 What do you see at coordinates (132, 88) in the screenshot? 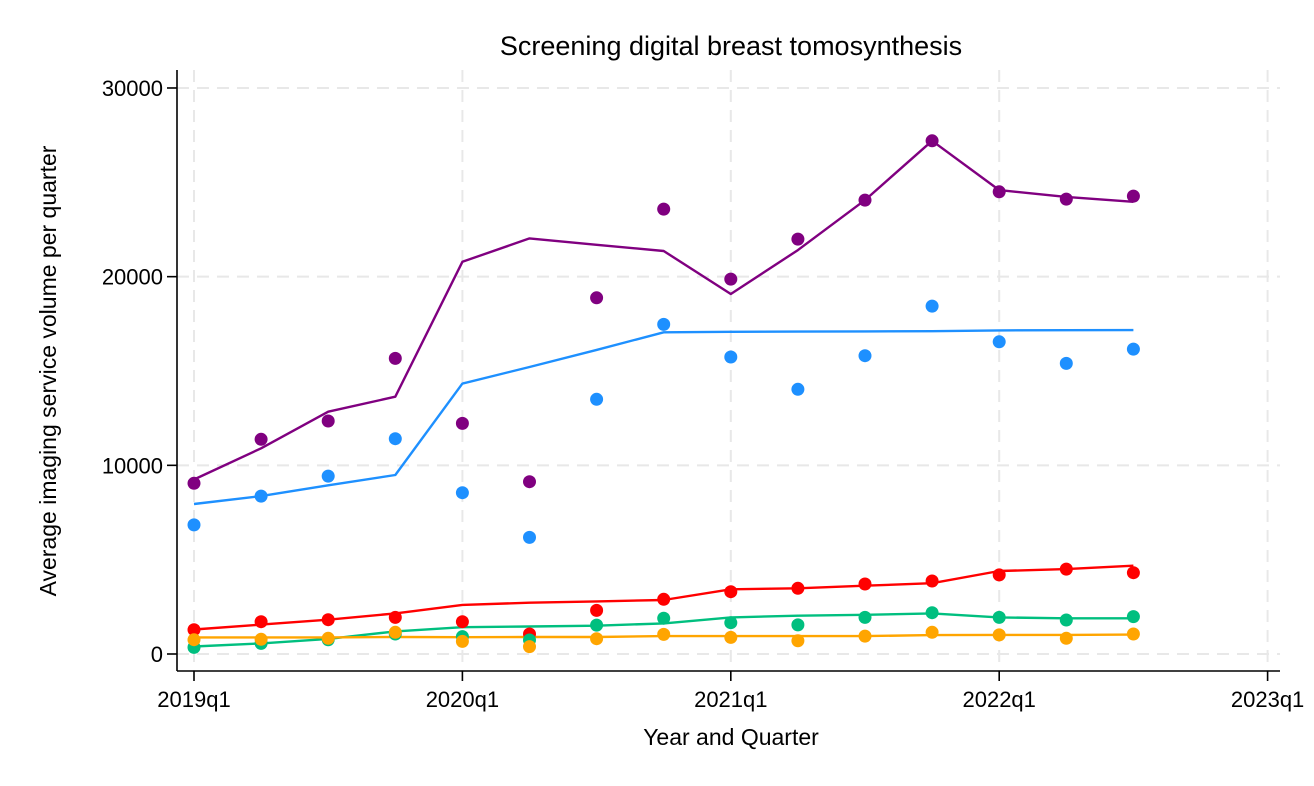
I see `y-tick-label: 30000` at bounding box center [132, 88].